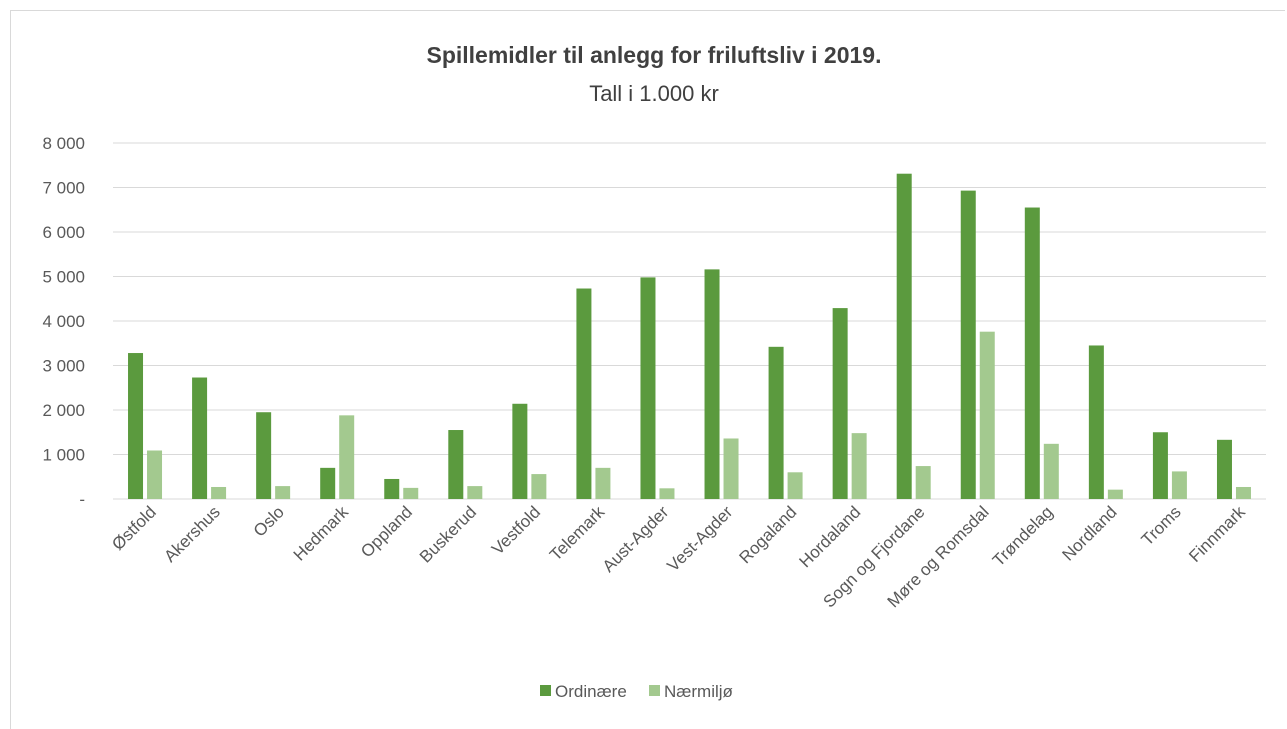 The height and width of the screenshot is (729, 1287). Describe the element at coordinates (321, 533) in the screenshot. I see `x-tick-label: Hedmark` at that location.